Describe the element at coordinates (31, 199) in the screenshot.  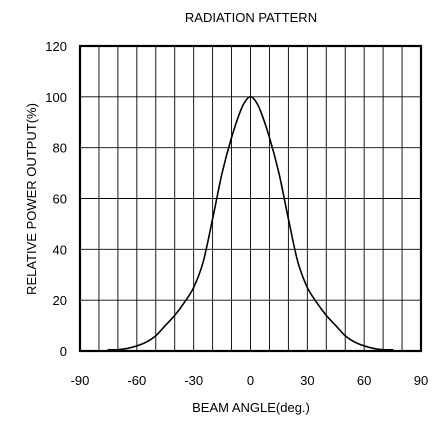
I see `y-axis-label: RELATIVE POWER OUTPUT(%)` at that location.